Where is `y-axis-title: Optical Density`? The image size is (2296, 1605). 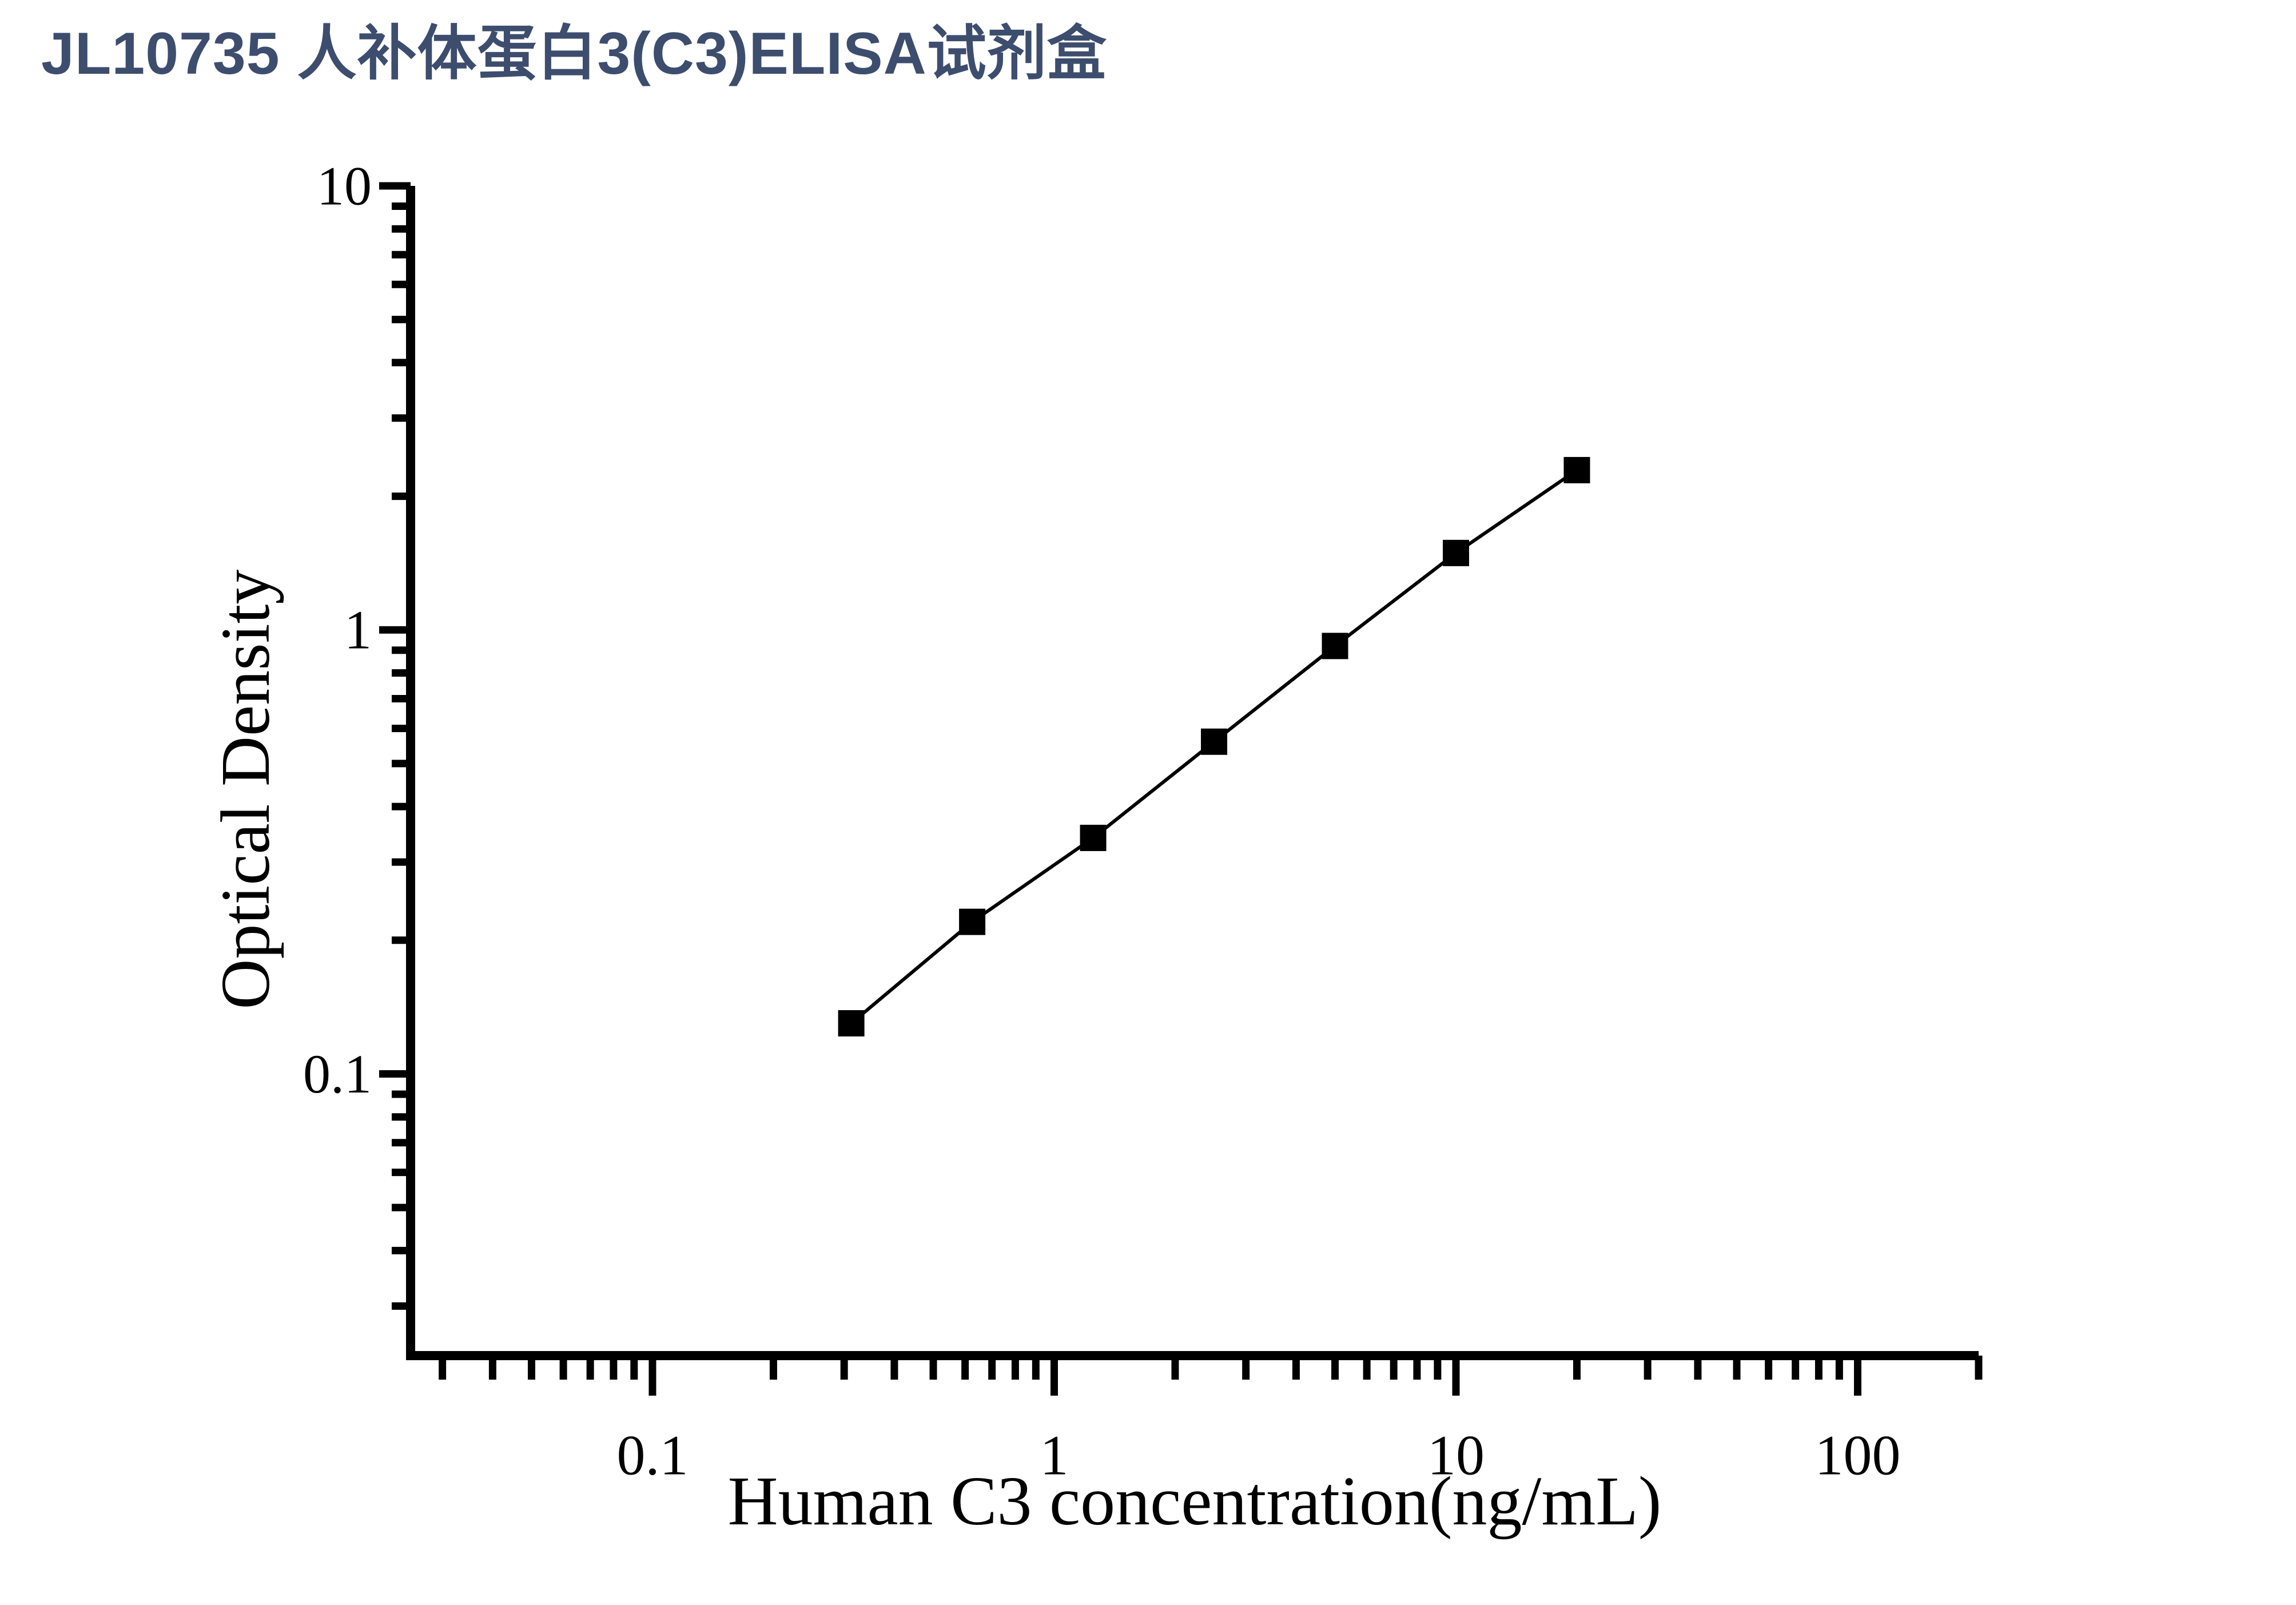 y-axis-title: Optical Density is located at coordinates (245, 789).